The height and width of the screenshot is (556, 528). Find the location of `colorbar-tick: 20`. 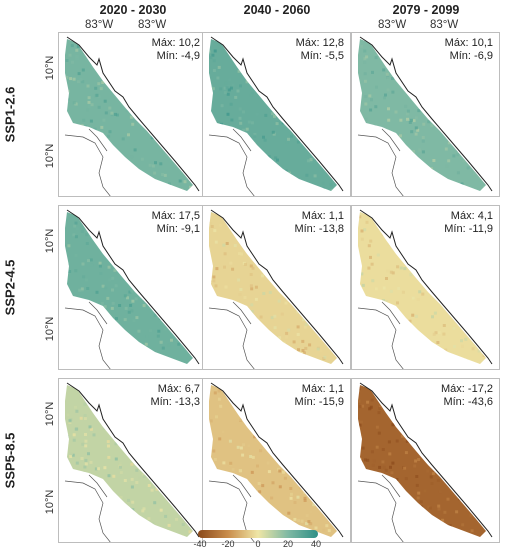

colorbar-tick: 20 is located at coordinates (287, 544).